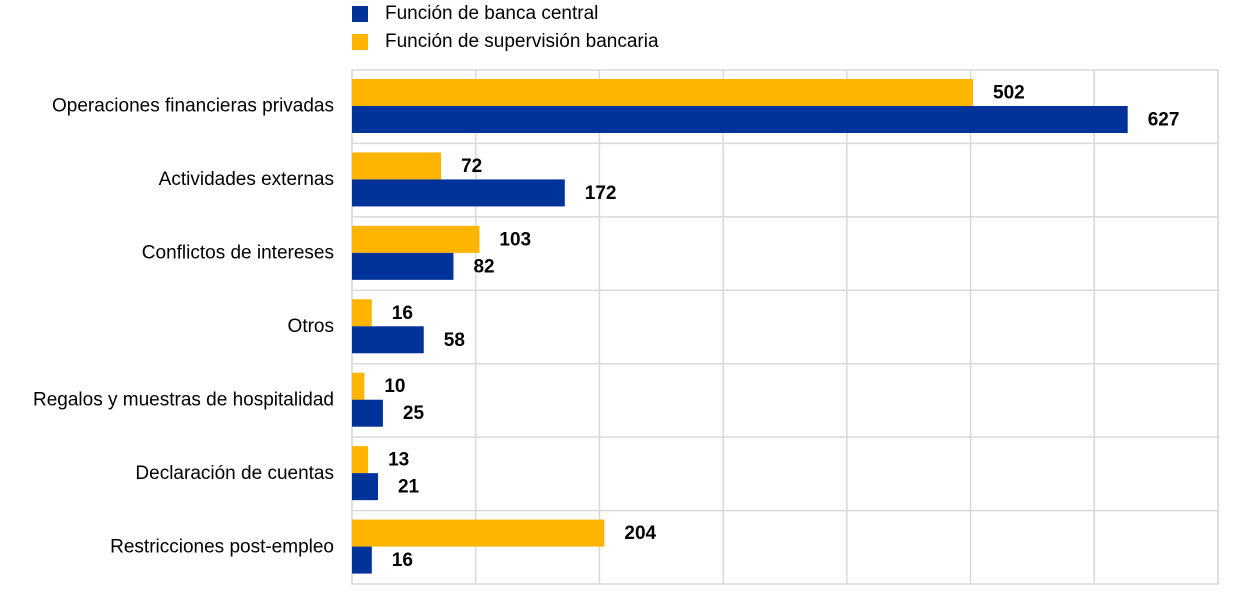  What do you see at coordinates (1164, 120) in the screenshot?
I see `value-label: 627` at bounding box center [1164, 120].